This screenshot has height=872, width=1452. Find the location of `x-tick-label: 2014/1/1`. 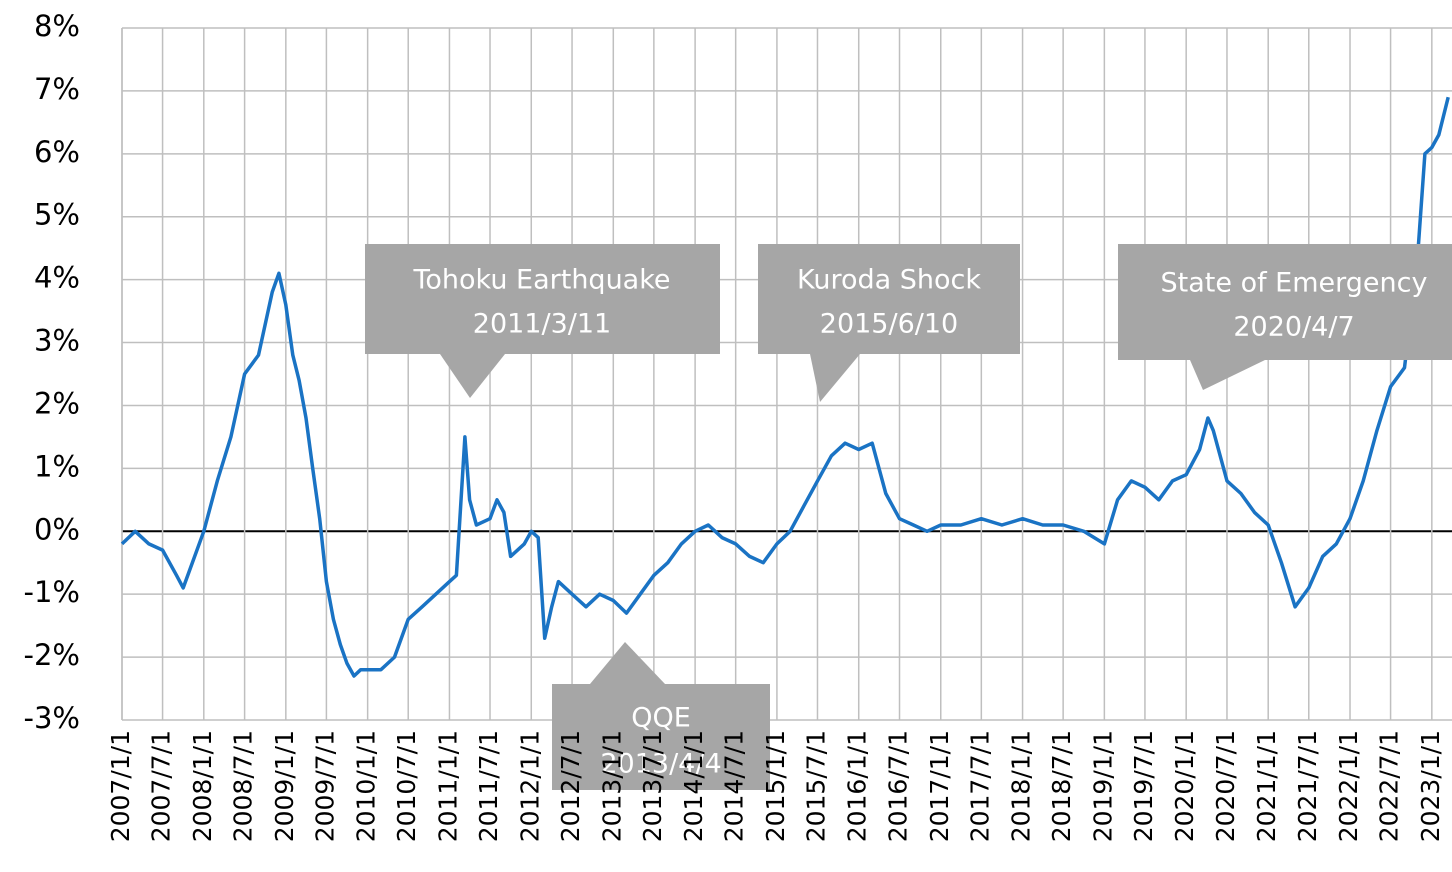

x-tick-label: 2014/1/1 is located at coordinates (693, 786).